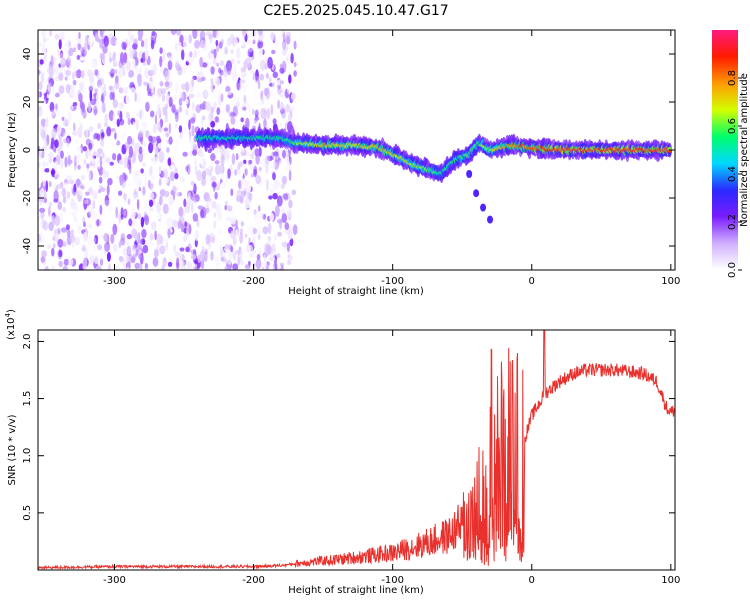  I want to click on y-tick-label: 20, so click(27, 102).